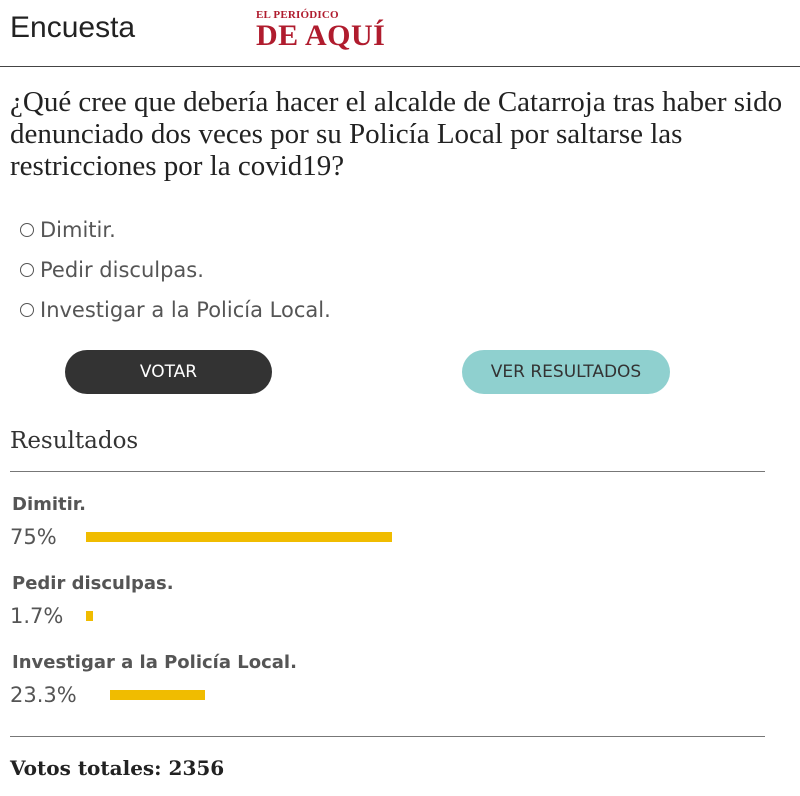 The height and width of the screenshot is (796, 800). I want to click on total-votes: Votos totales: 2356, so click(117, 768).